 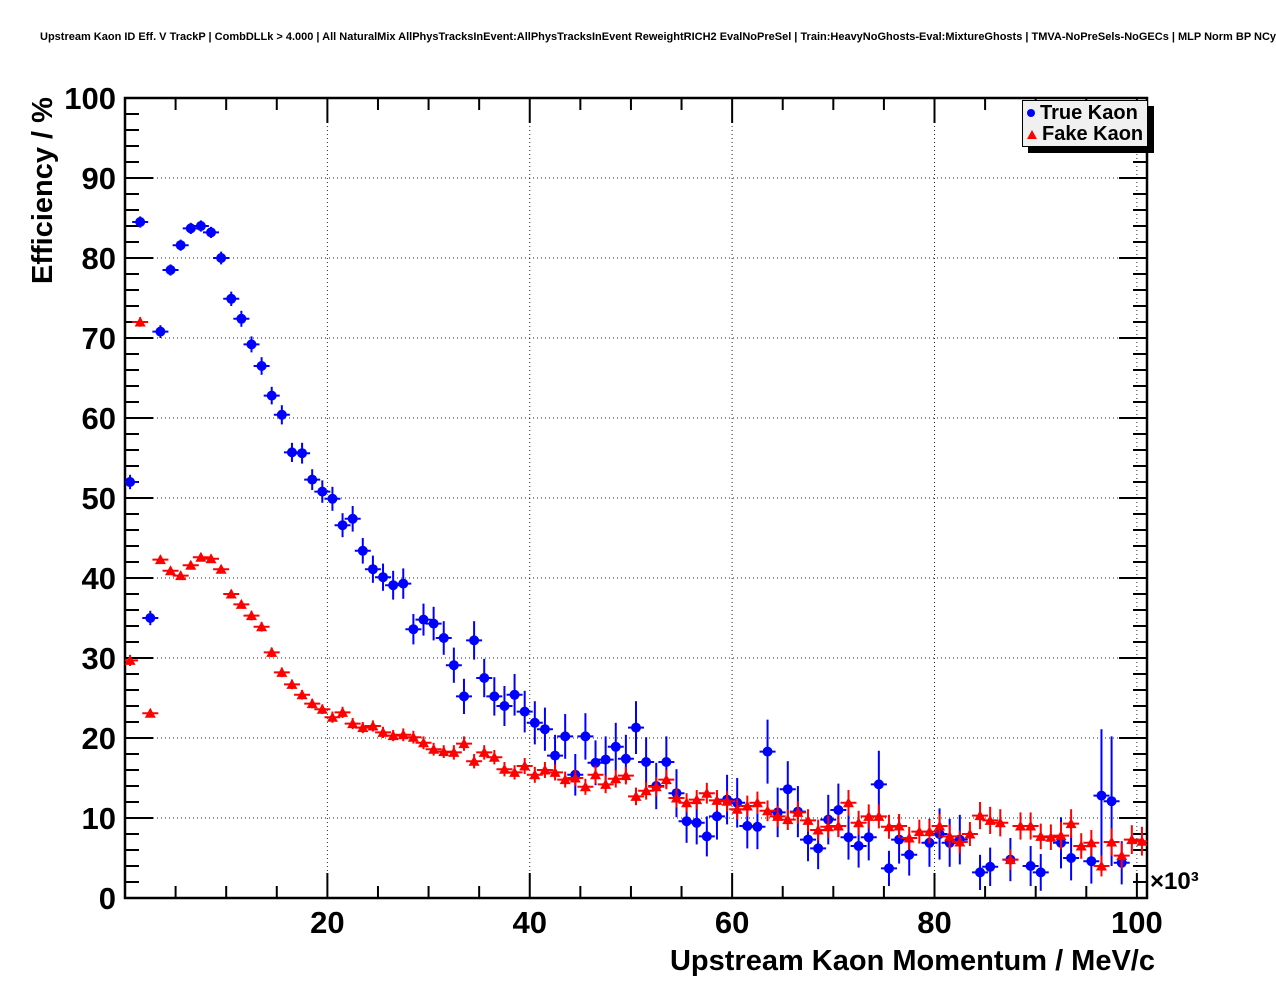 What do you see at coordinates (99, 258) in the screenshot?
I see `y-tick-label: 80` at bounding box center [99, 258].